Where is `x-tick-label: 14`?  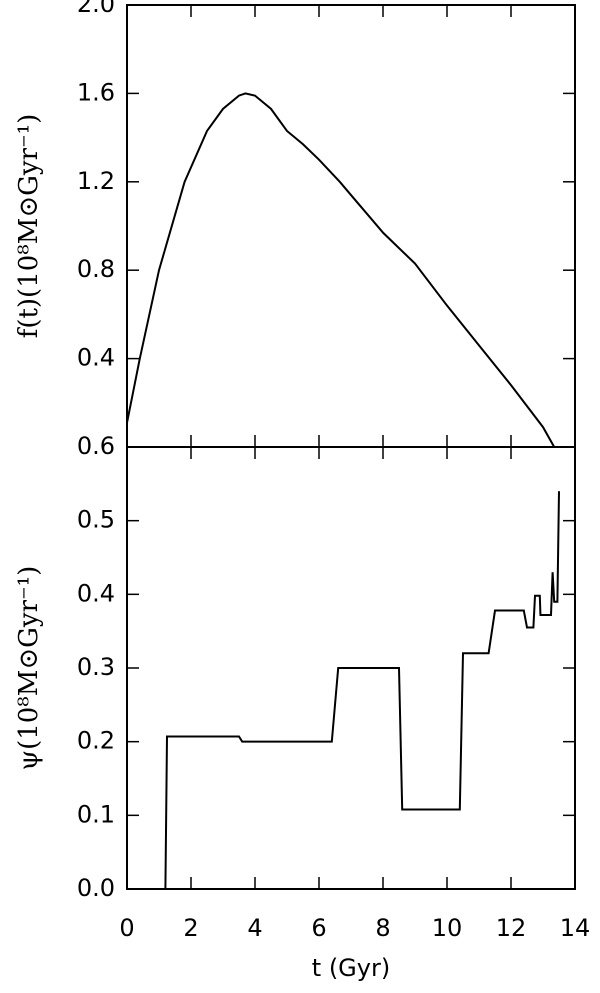
x-tick-label: 14 is located at coordinates (575, 928).